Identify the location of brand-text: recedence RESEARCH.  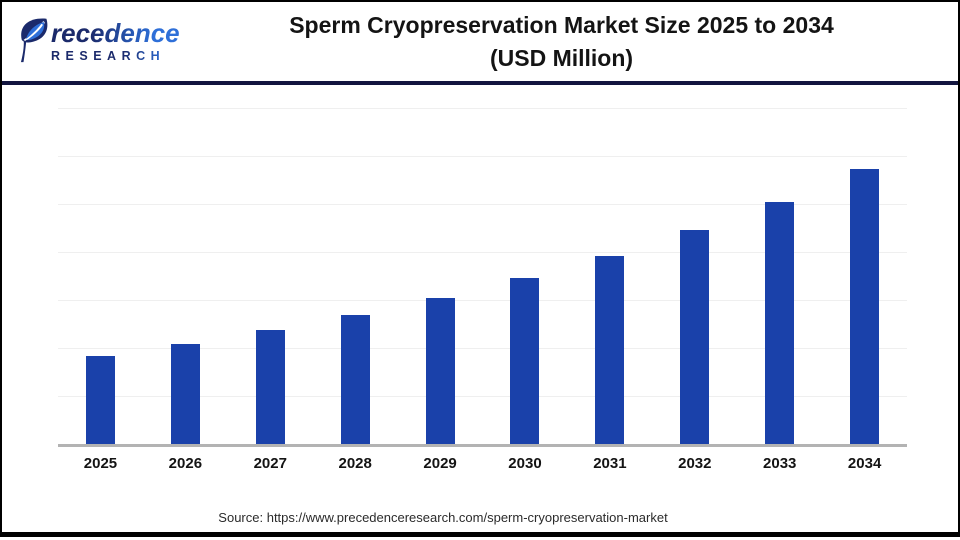
(115, 41).